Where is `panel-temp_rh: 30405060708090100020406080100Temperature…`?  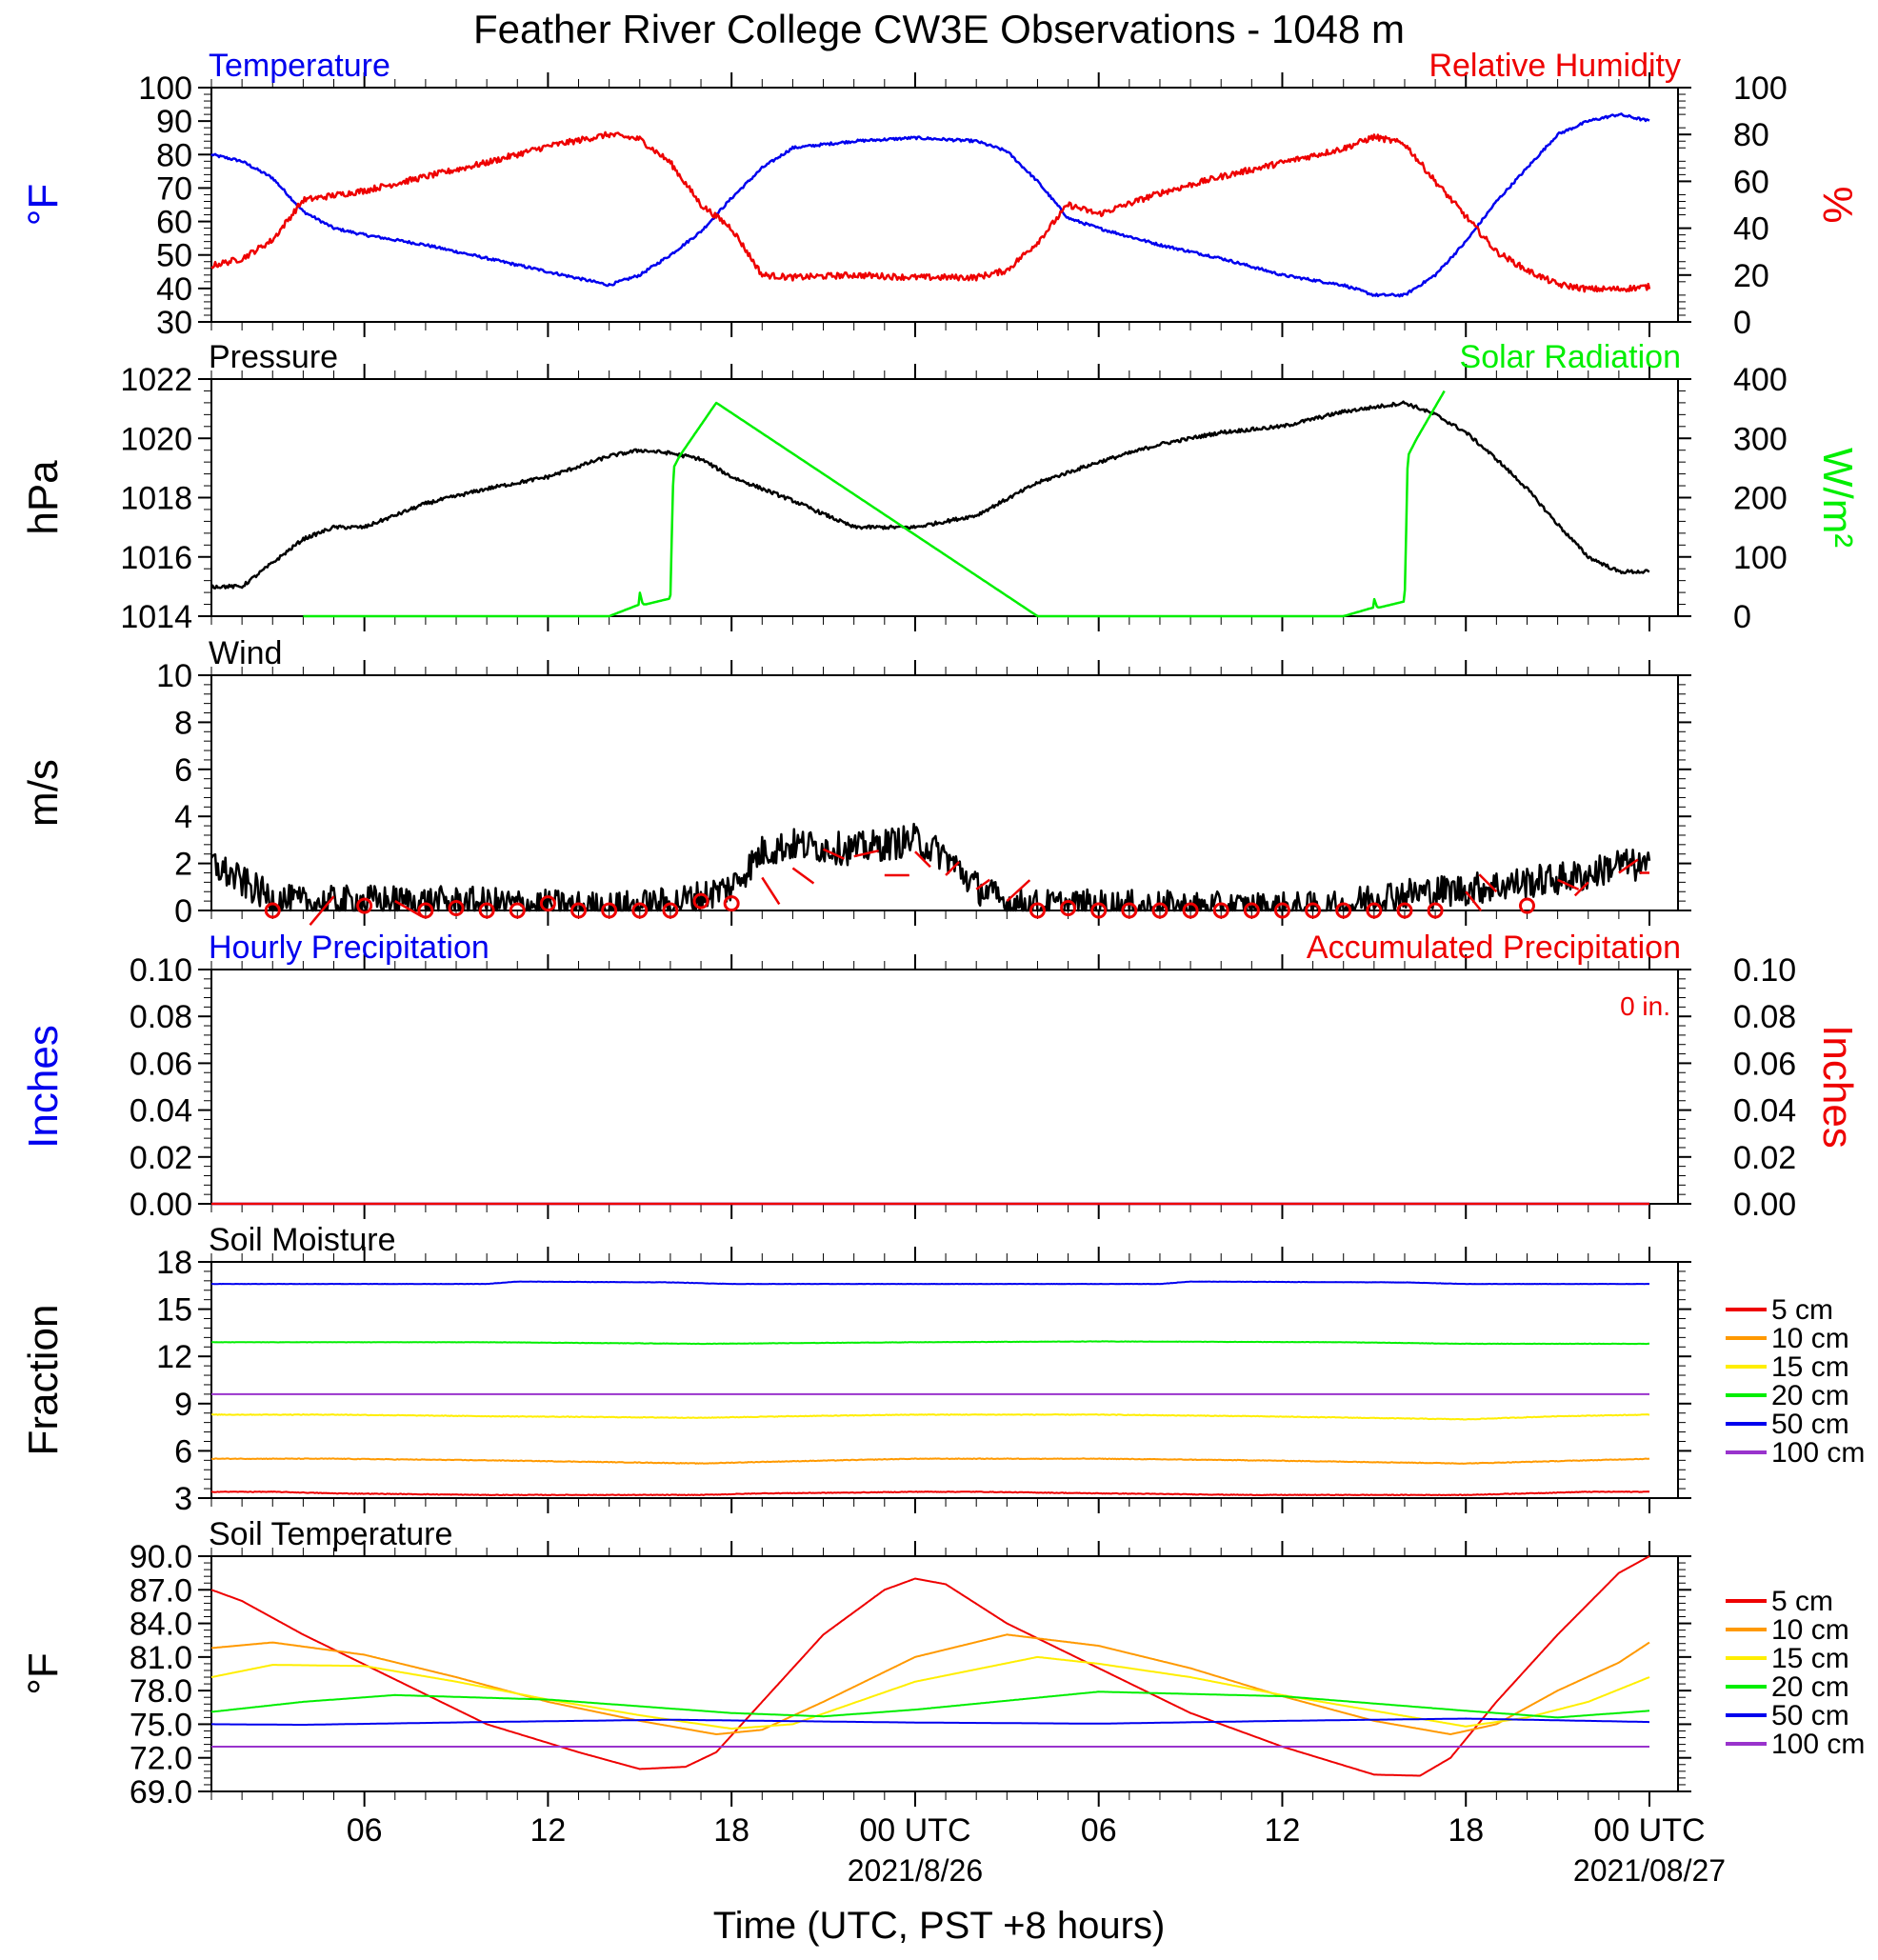
panel-temp_rh: 30405060708090100020406080100Temperature… is located at coordinates (940, 194).